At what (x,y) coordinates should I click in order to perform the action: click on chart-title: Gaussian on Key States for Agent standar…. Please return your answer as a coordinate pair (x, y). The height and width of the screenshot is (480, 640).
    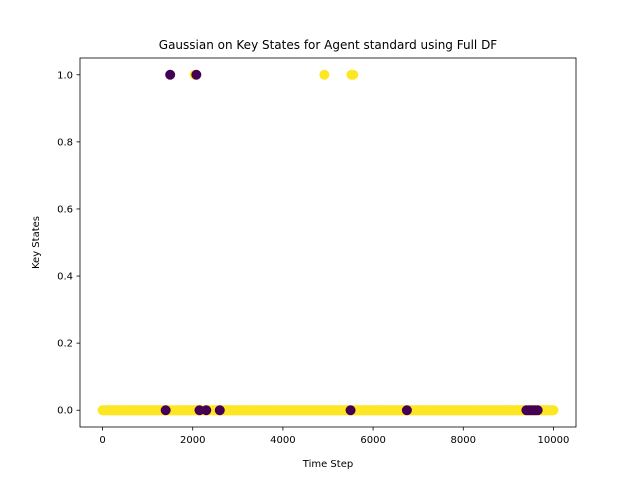
    Looking at the image, I should click on (328, 45).